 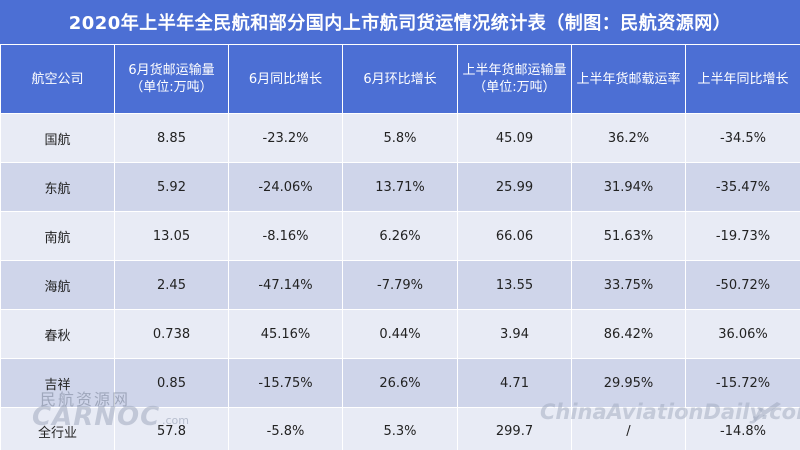 I want to click on table-cell: -23.2%, so click(x=285, y=138).